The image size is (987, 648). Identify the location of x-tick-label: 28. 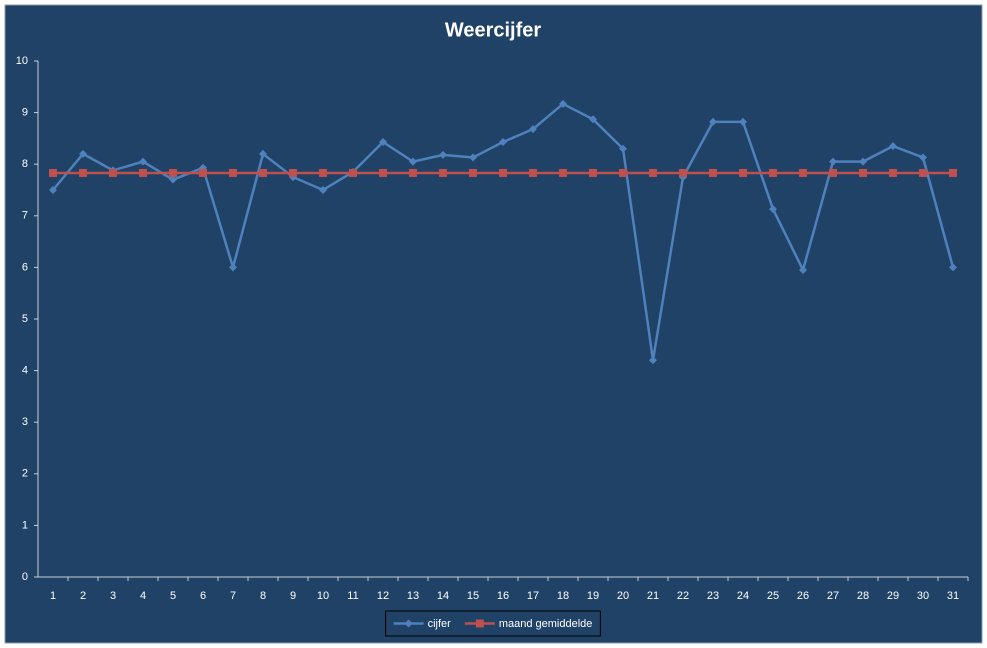
(863, 596).